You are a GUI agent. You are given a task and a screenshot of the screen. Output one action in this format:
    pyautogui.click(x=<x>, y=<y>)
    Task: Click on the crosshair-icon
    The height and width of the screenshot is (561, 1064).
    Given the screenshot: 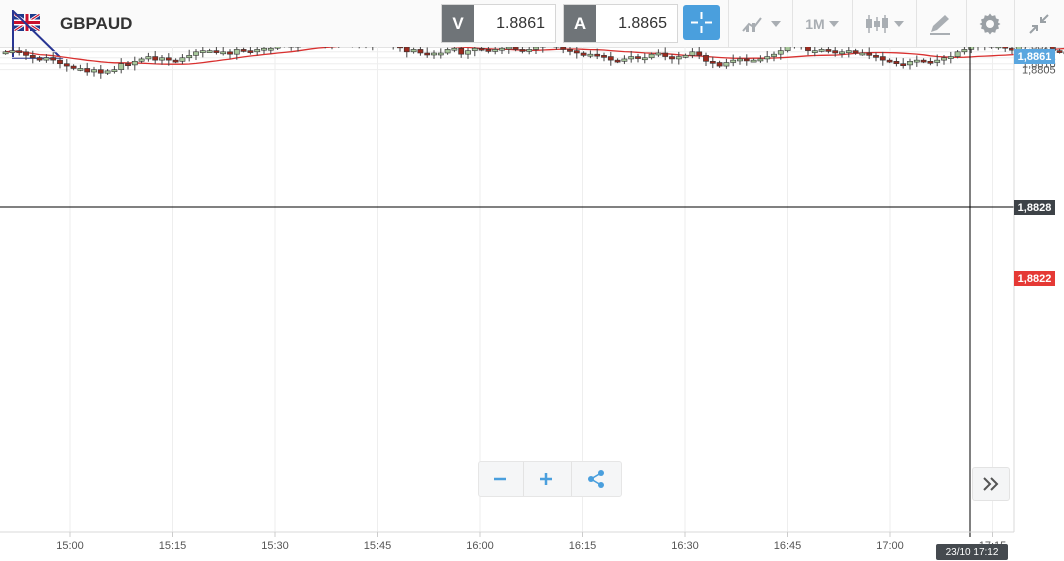 What is the action you would take?
    pyautogui.click(x=701, y=22)
    